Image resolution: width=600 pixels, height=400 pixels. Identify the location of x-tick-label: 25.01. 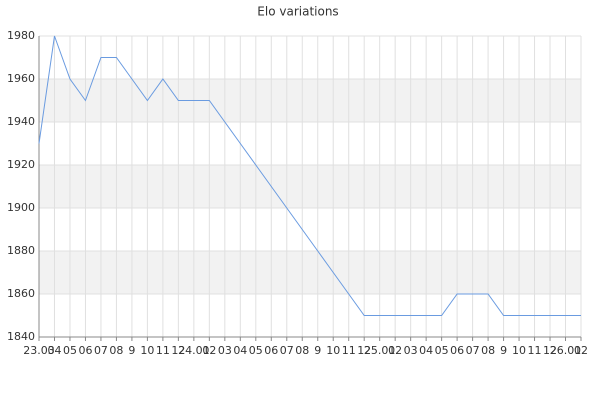
(380, 350).